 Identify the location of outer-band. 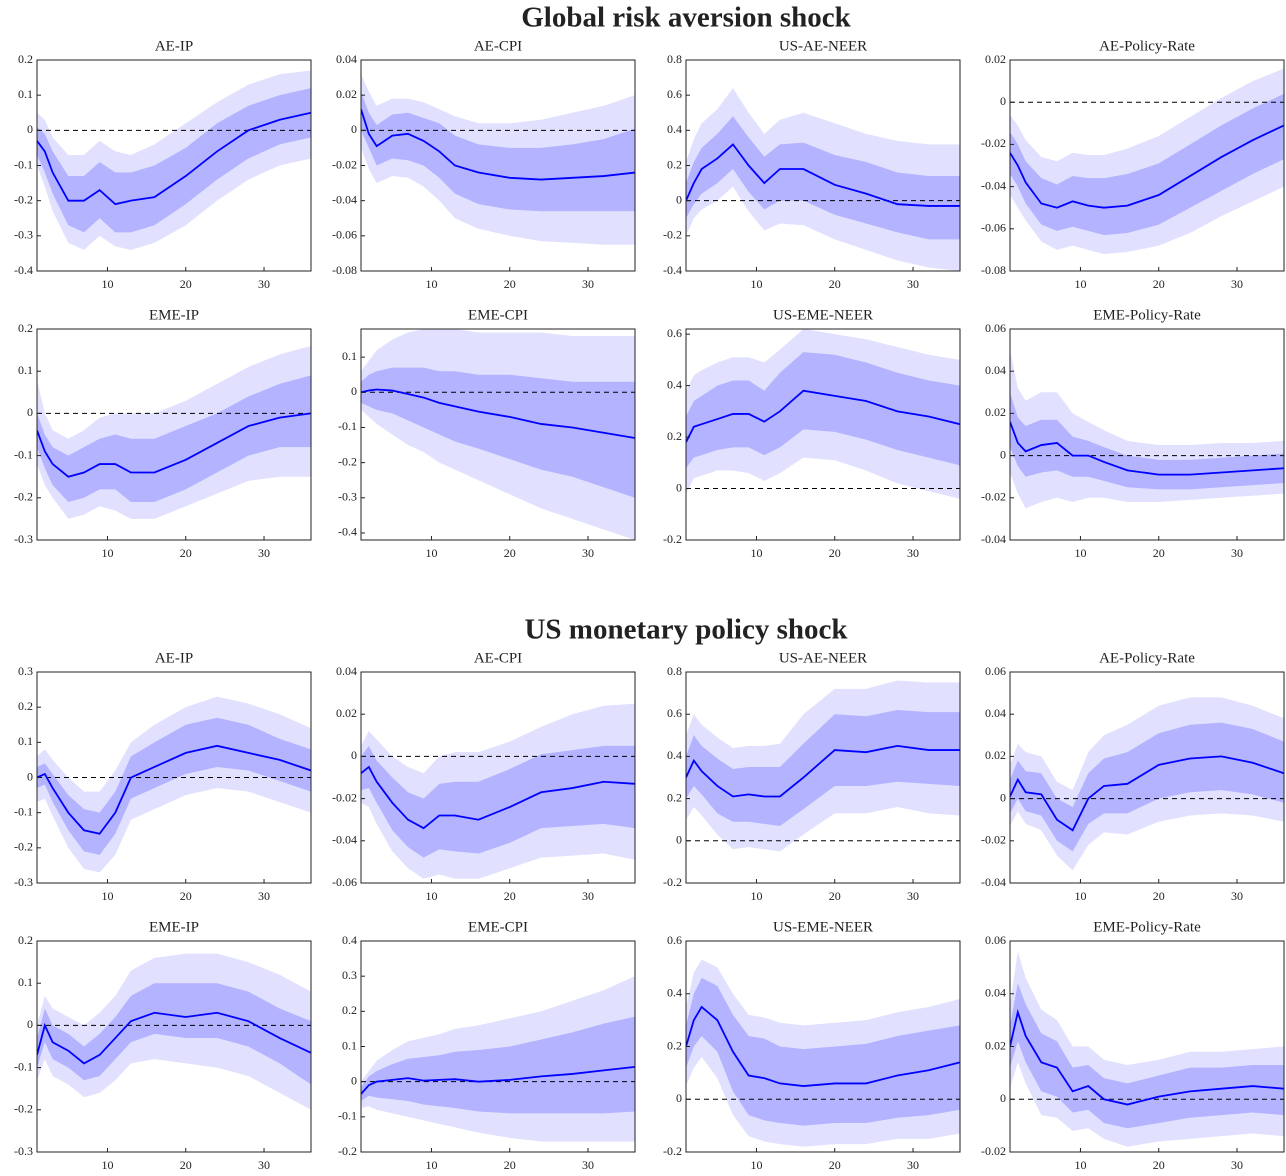
(174, 784).